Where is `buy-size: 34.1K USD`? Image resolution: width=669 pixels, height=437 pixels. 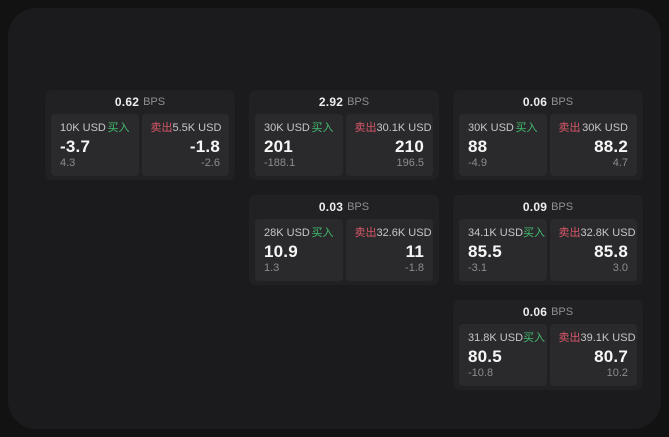 buy-size: 34.1K USD is located at coordinates (496, 233).